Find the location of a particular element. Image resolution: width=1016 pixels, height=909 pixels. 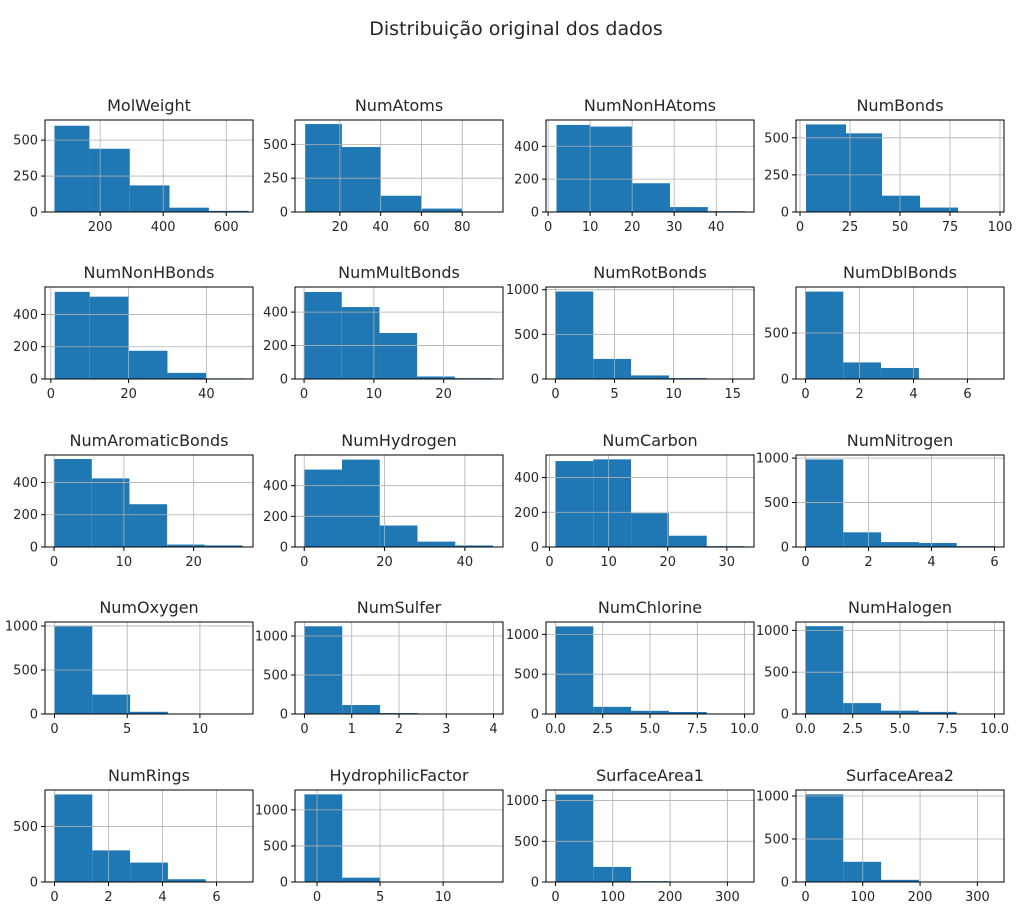

x-tick-label: 10.0 is located at coordinates (744, 729).